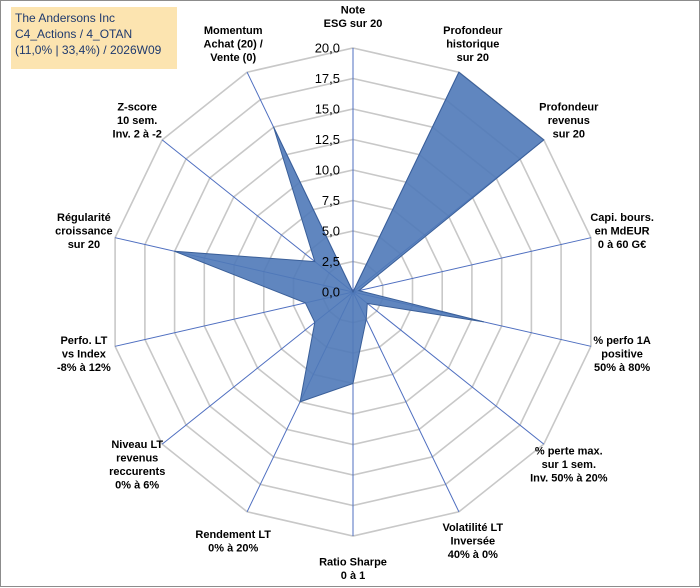  Describe the element at coordinates (353, 569) in the screenshot. I see `axis-label: Ratio Sharpe 0 à 1` at that location.